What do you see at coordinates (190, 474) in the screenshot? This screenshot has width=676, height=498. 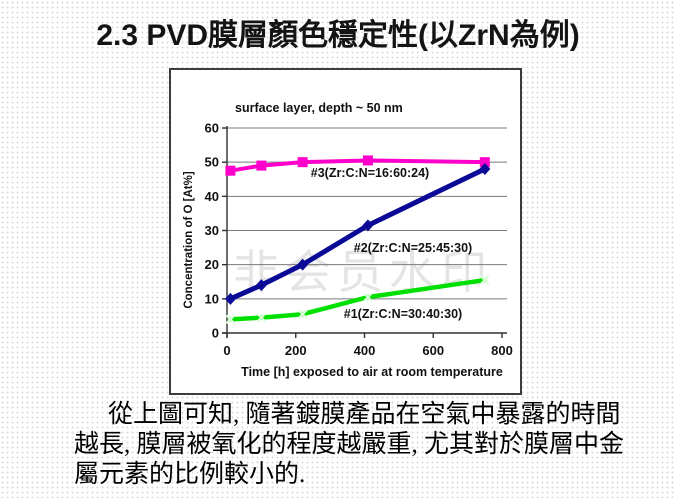 I see `caption-line-3: 屬元素的比例較小的.` at bounding box center [190, 474].